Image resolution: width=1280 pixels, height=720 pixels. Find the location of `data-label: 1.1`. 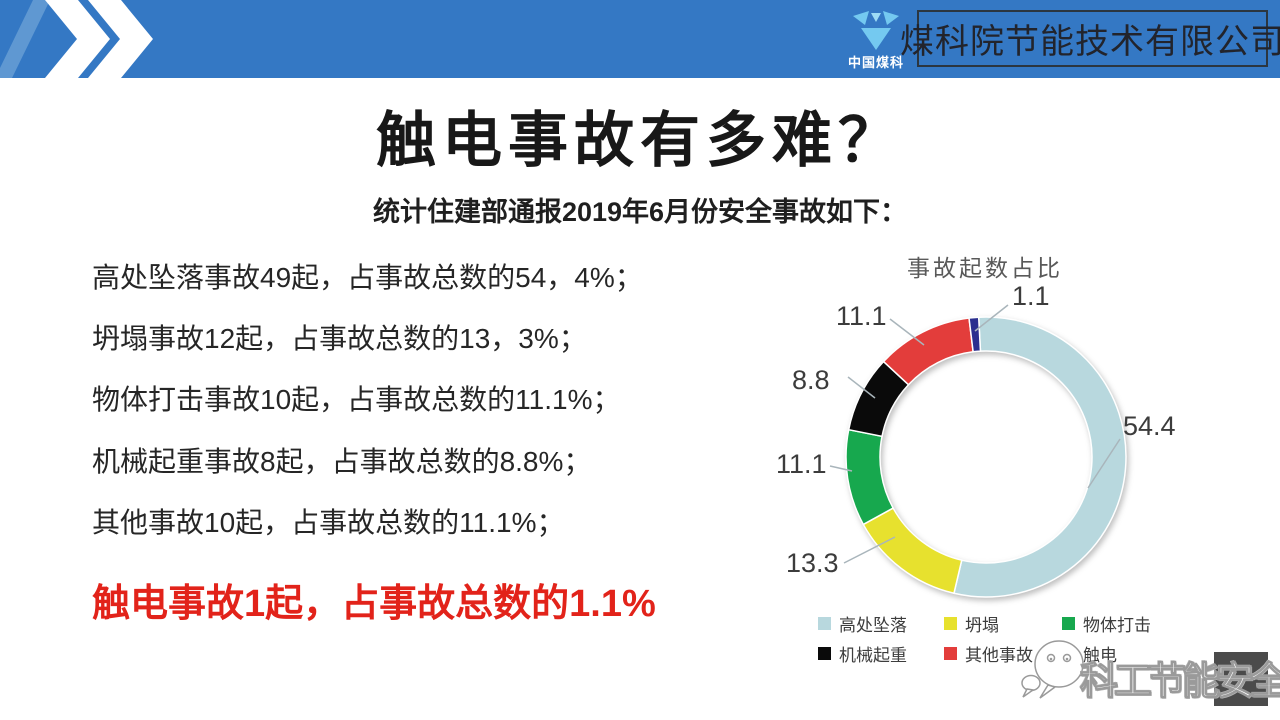

data-label: 1.1 is located at coordinates (1031, 296).